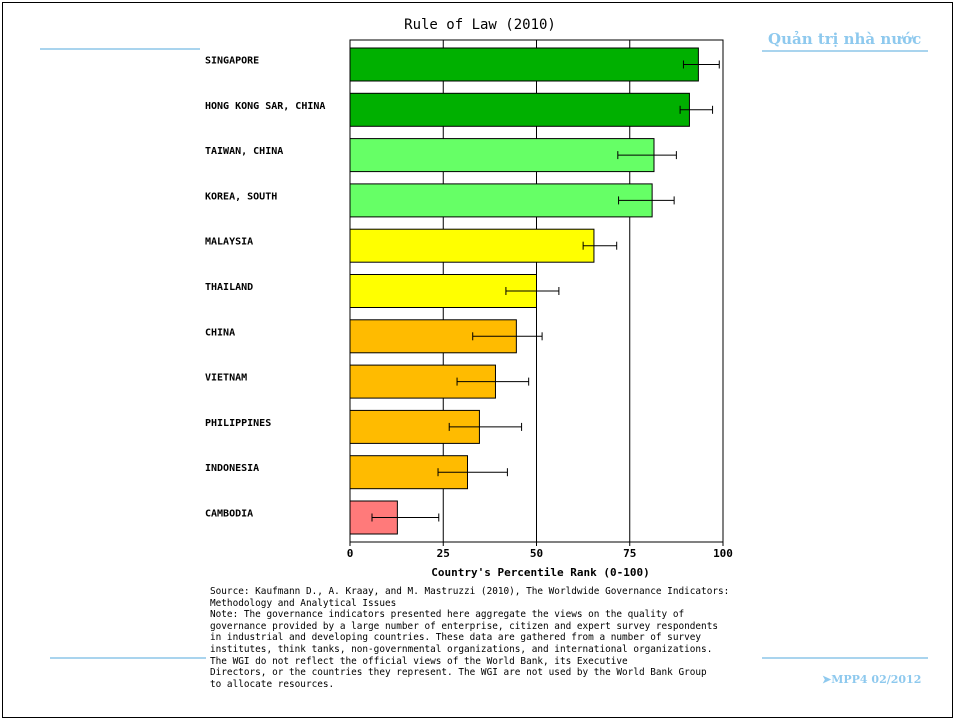 Image resolution: width=957 pixels, height=722 pixels. I want to click on top-left-divider, so click(120, 49).